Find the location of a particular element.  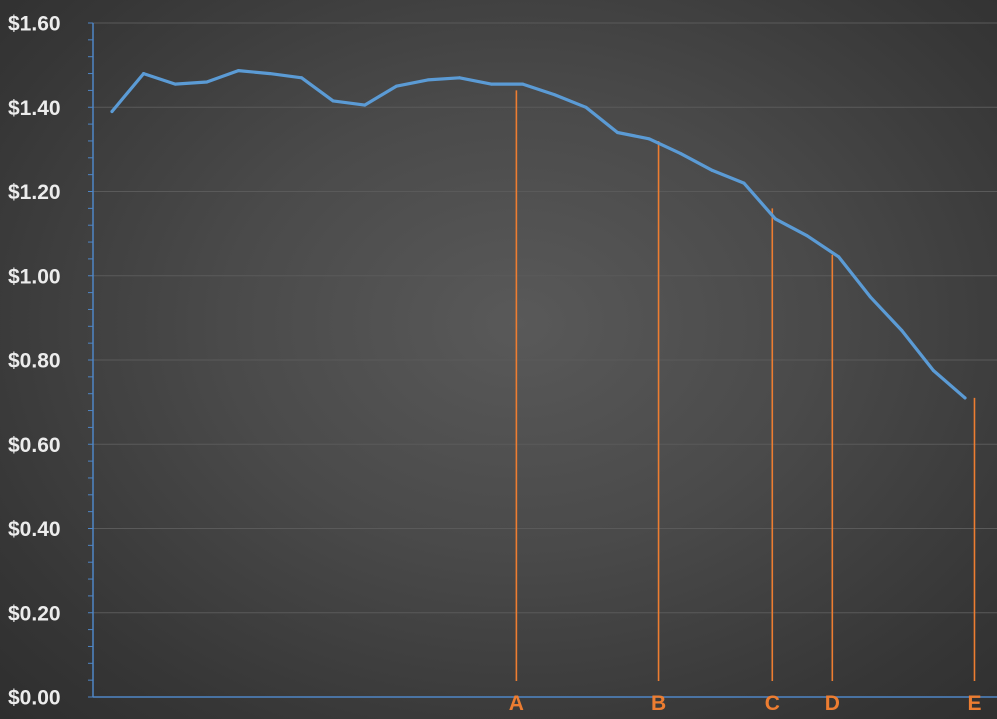

y-tick-label-7: $1.40 is located at coordinates (34, 108).